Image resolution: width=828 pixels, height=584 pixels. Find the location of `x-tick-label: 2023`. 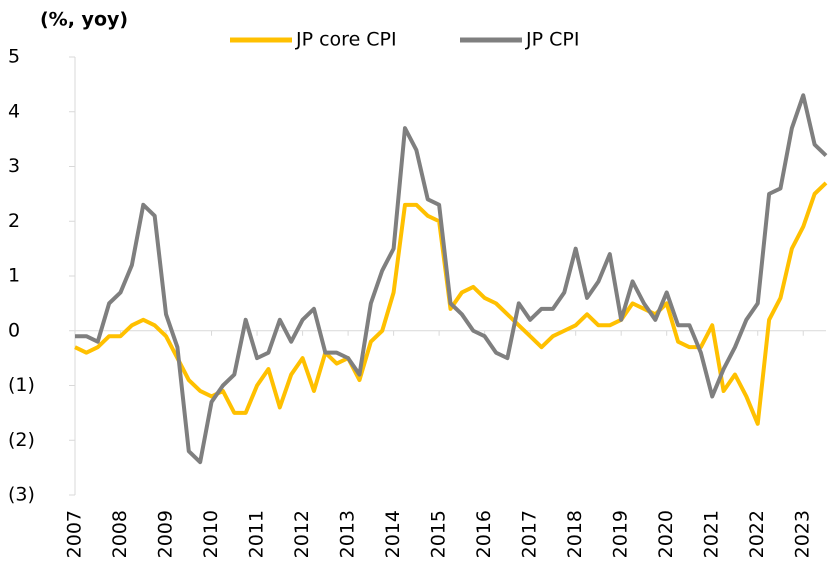

x-tick-label: 2023 is located at coordinates (803, 534).